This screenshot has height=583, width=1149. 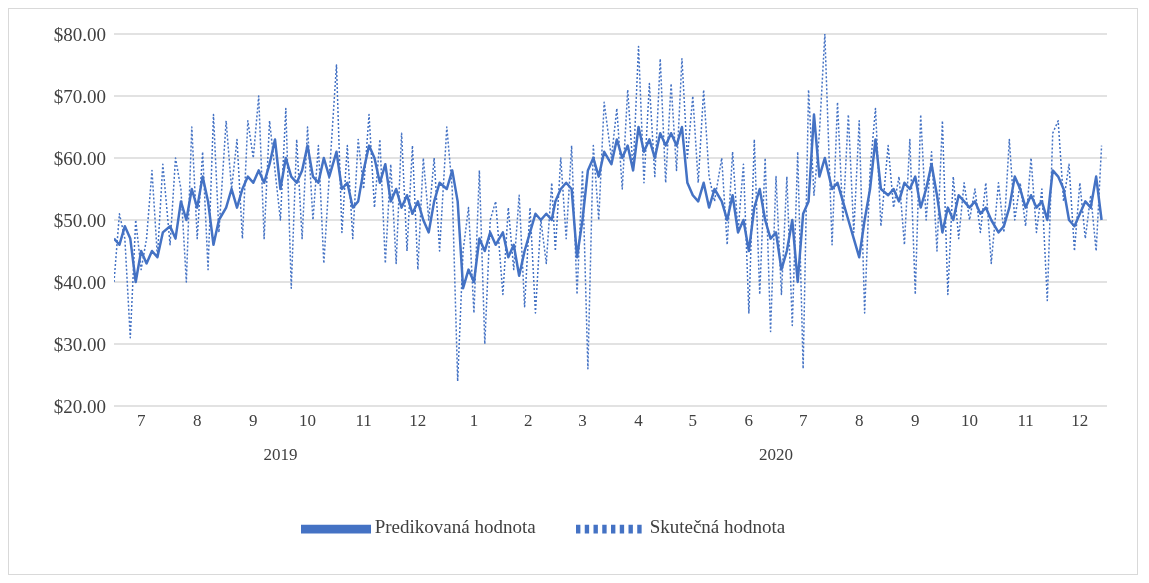 I want to click on x-tick-label: 4, so click(x=639, y=421).